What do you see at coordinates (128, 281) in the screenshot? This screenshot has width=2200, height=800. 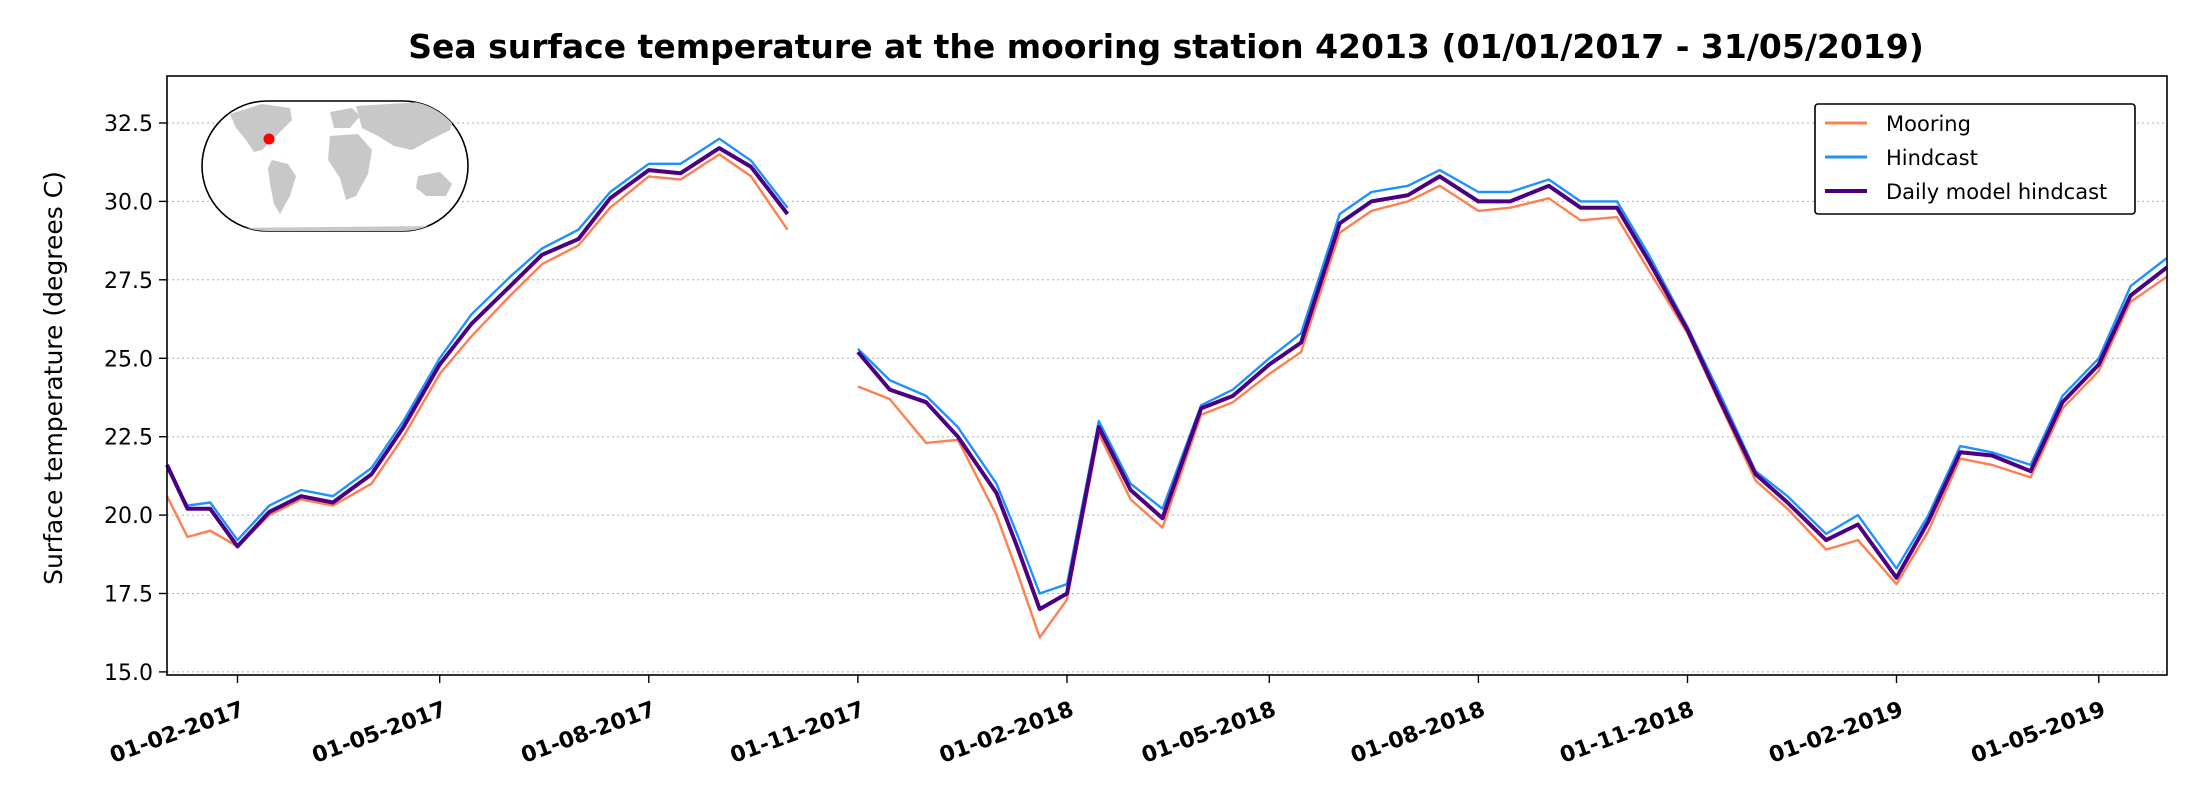 I see `y-tick-label: 27.5` at bounding box center [128, 281].